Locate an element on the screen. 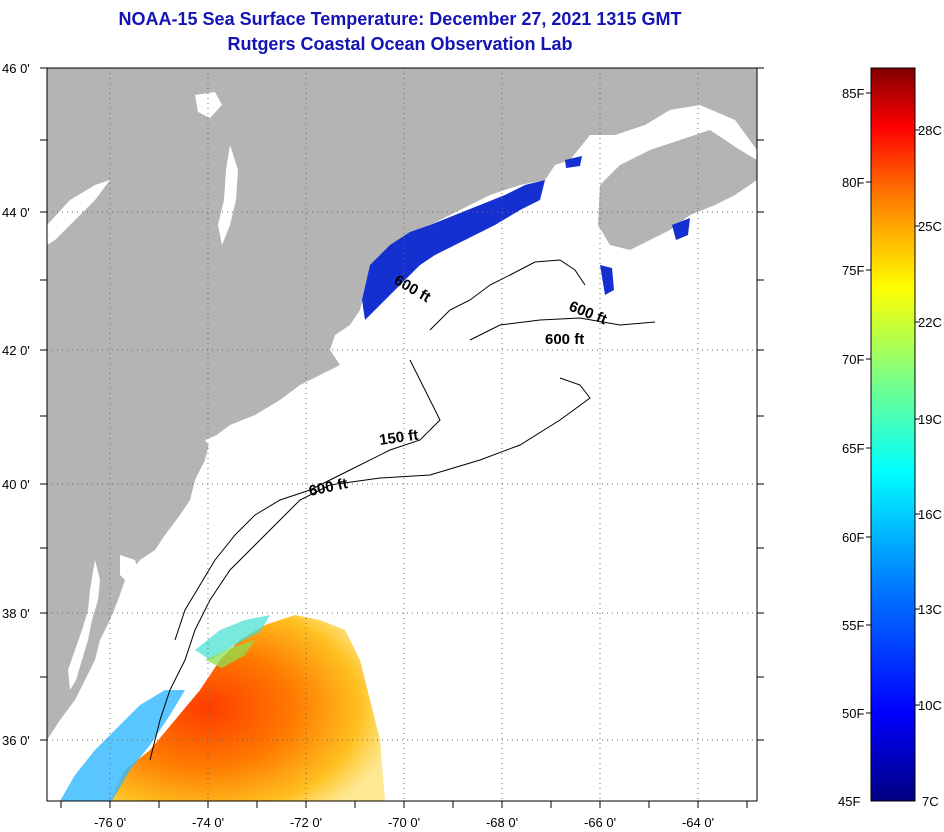 Image resolution: width=944 pixels, height=832 pixels. cb-f-55: 55F is located at coordinates (853, 625).